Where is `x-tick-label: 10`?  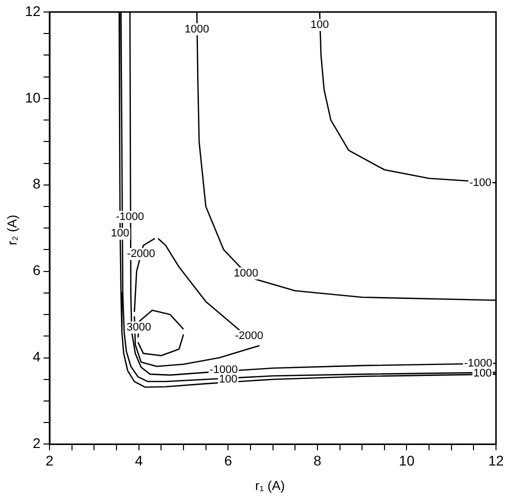 x-tick-label: 10 is located at coordinates (406, 460).